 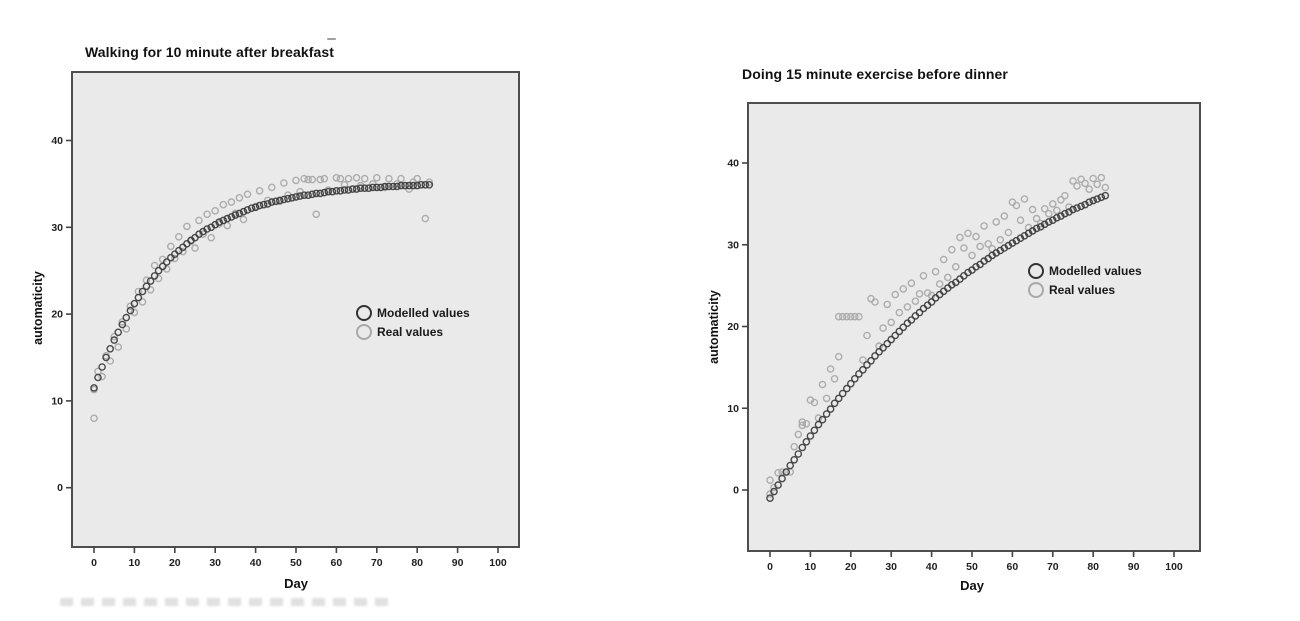 I want to click on right-x-axis-label: Day, so click(x=972, y=585).